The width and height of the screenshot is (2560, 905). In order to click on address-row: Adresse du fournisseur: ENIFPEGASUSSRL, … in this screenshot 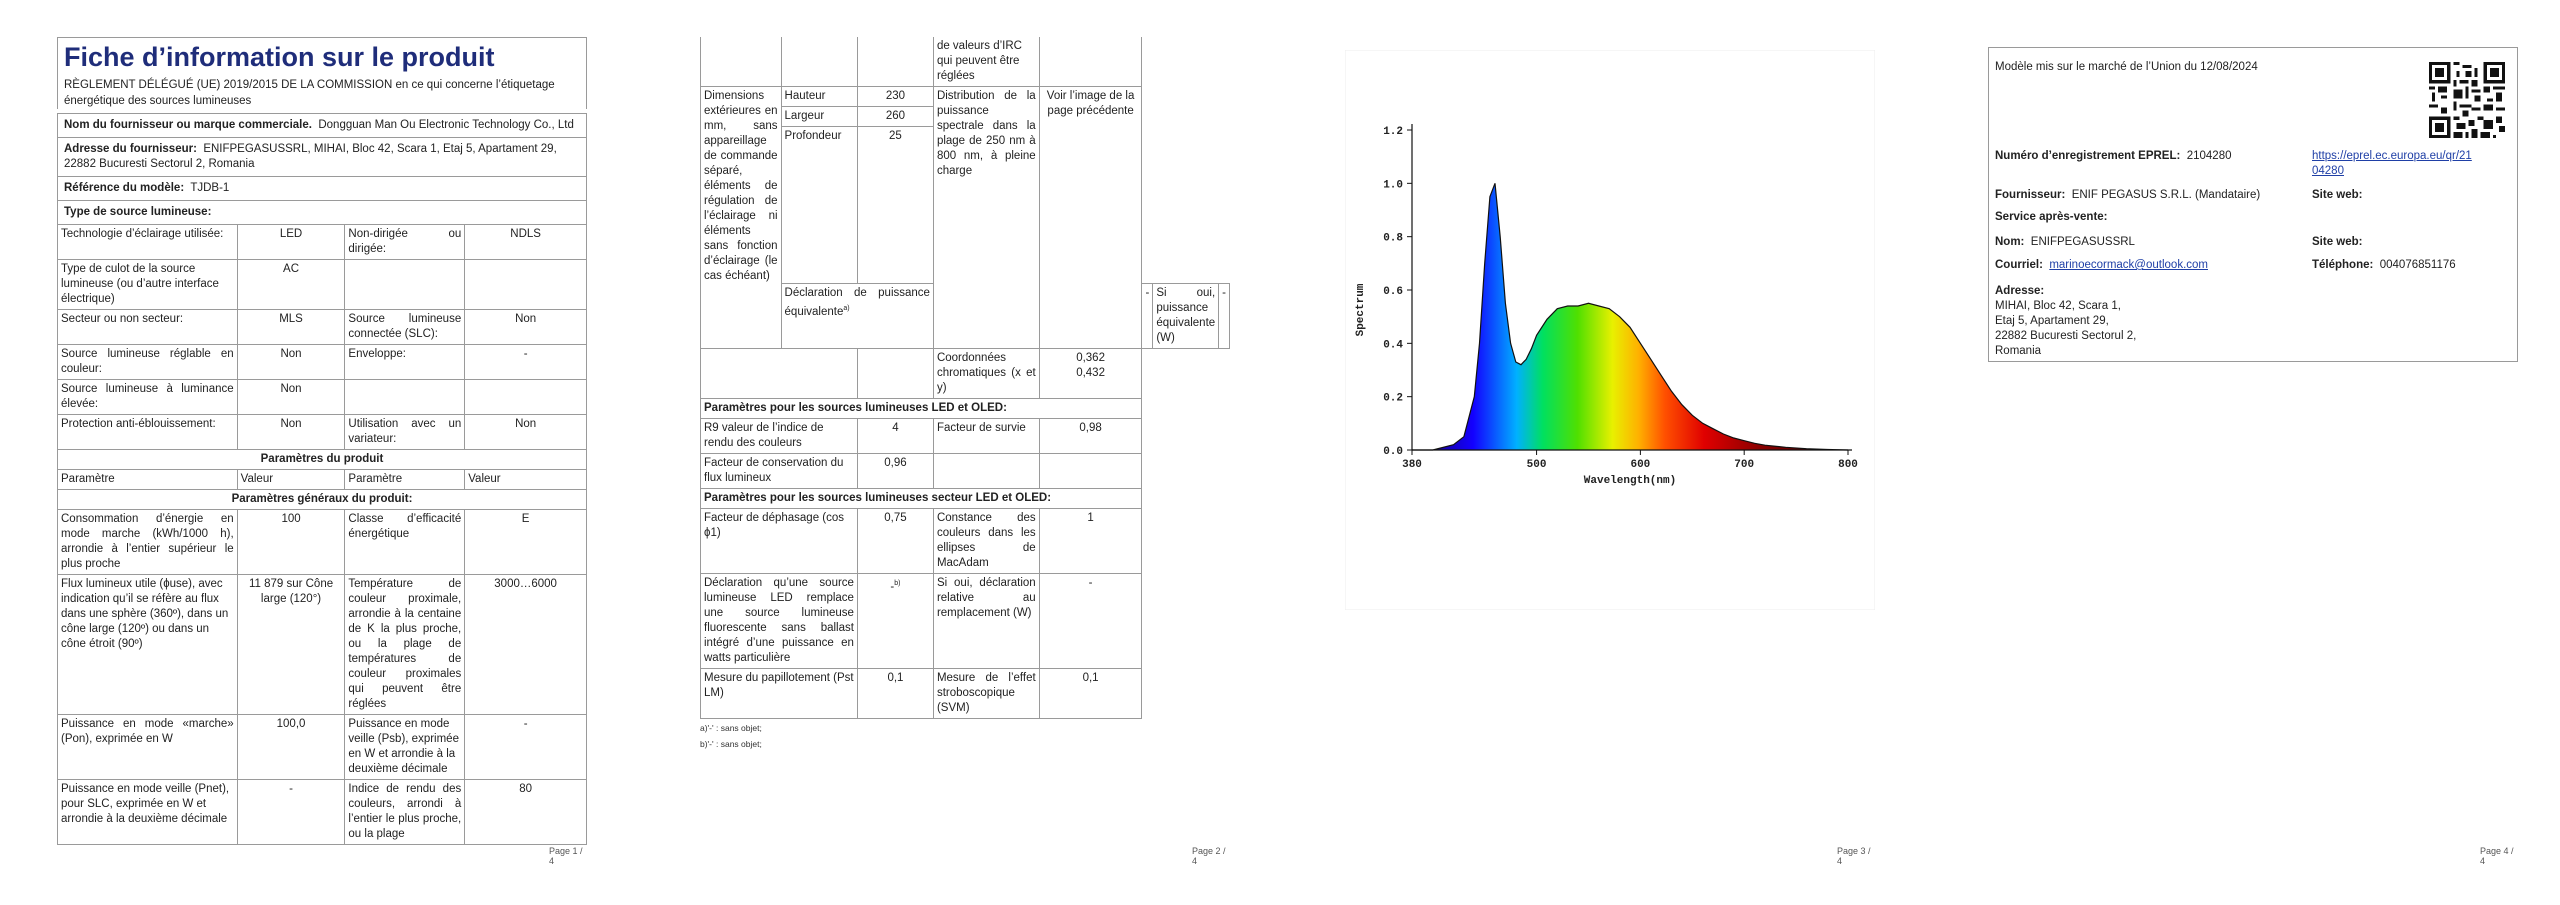, I will do `click(322, 157)`.